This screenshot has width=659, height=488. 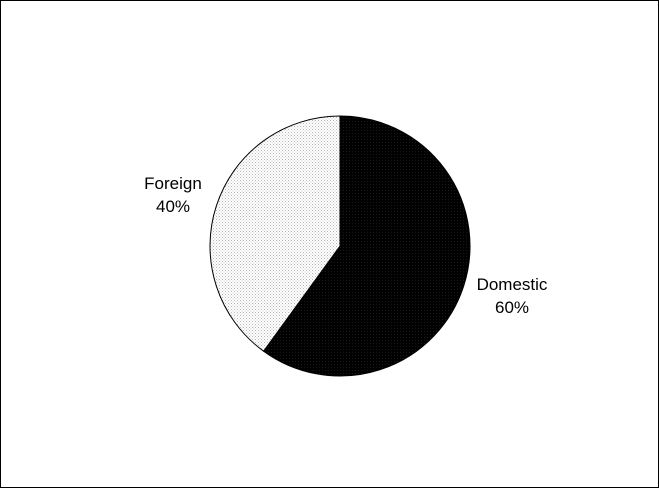 What do you see at coordinates (512, 284) in the screenshot?
I see `slice-category-domestic: Domestic` at bounding box center [512, 284].